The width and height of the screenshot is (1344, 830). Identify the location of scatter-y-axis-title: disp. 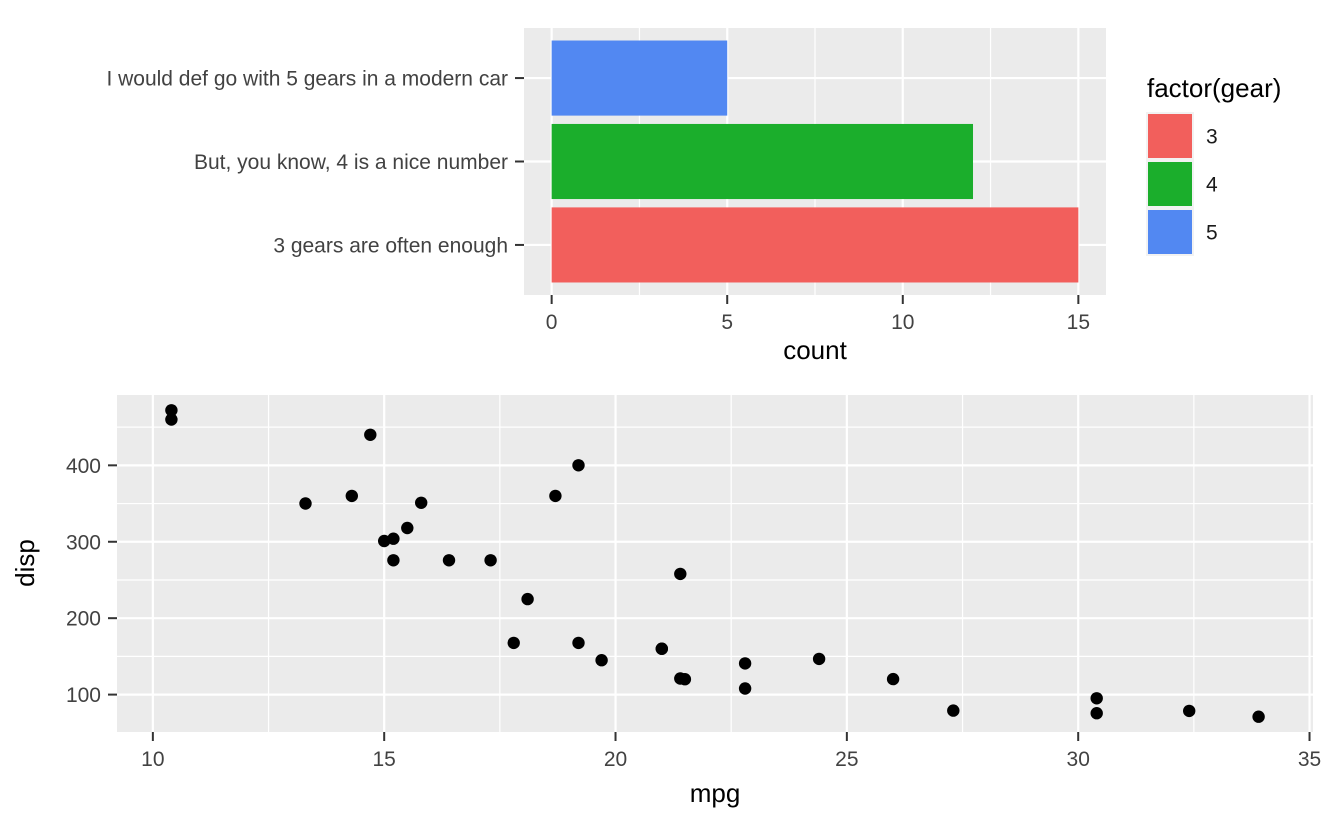
(25, 563).